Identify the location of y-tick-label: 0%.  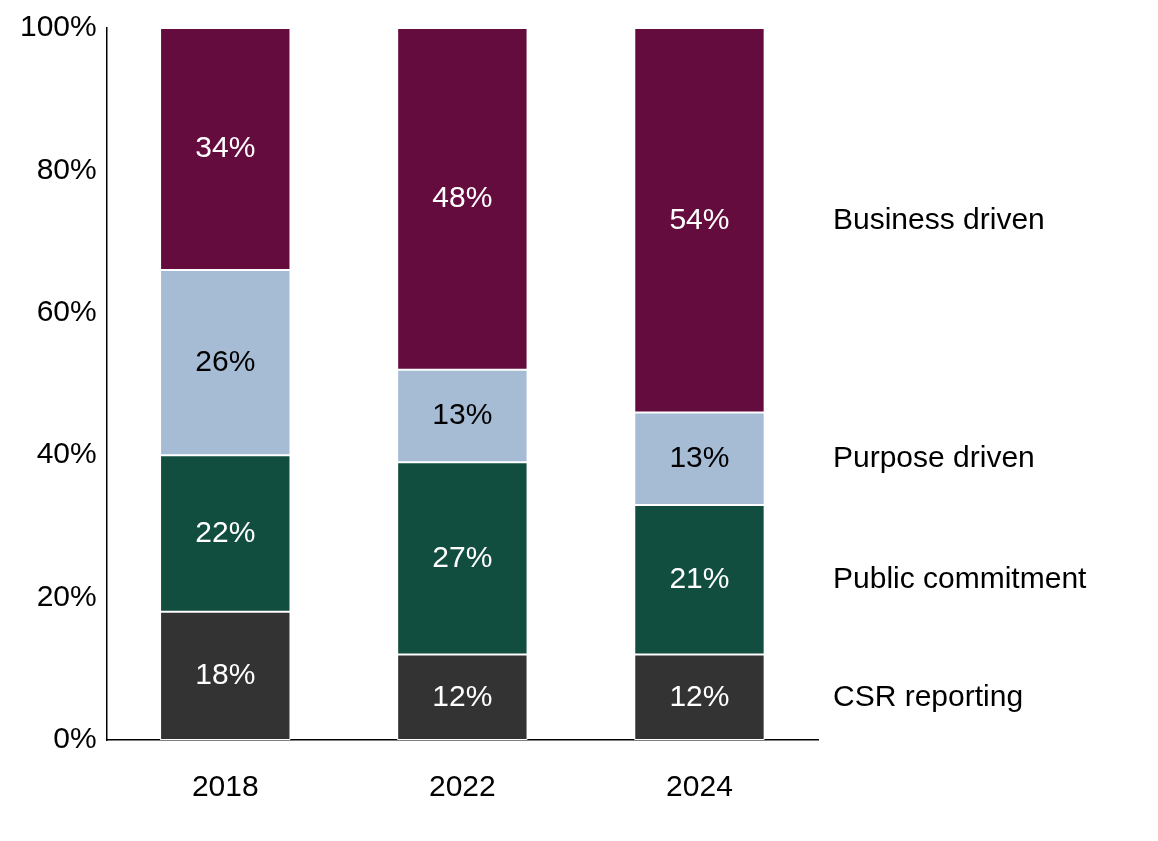
(75, 738).